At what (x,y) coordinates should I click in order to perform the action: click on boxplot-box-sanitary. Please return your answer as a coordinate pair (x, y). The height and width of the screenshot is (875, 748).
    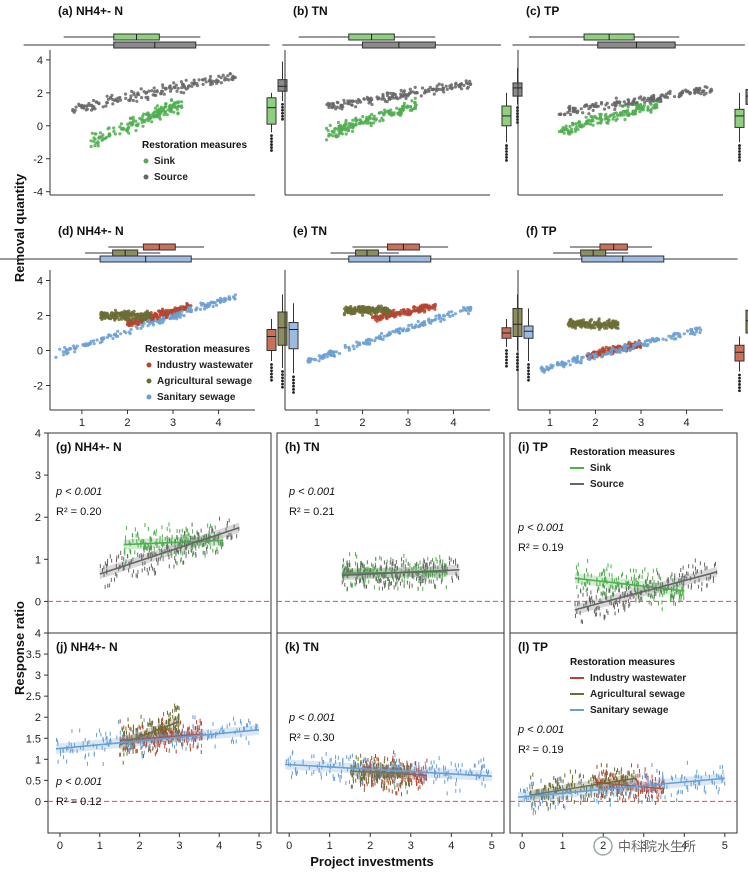
    Looking at the image, I should click on (293, 336).